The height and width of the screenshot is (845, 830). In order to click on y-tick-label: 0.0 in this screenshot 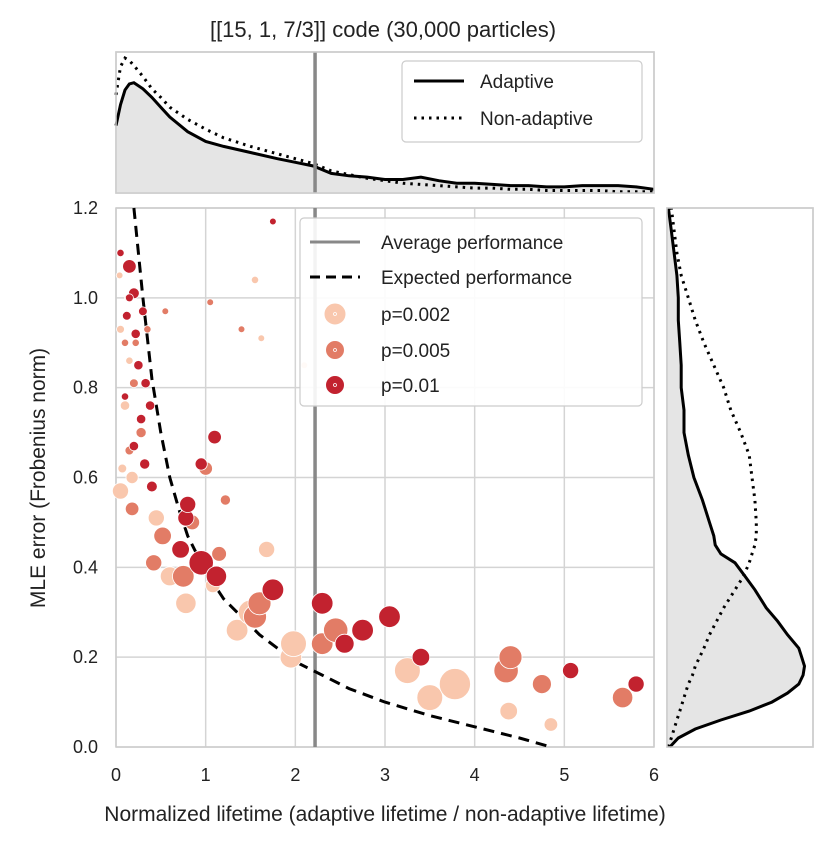, I will do `click(85, 747)`.